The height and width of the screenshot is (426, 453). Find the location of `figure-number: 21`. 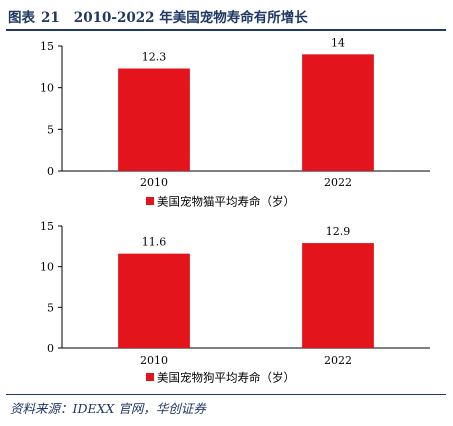

figure-number: 21 is located at coordinates (50, 18).